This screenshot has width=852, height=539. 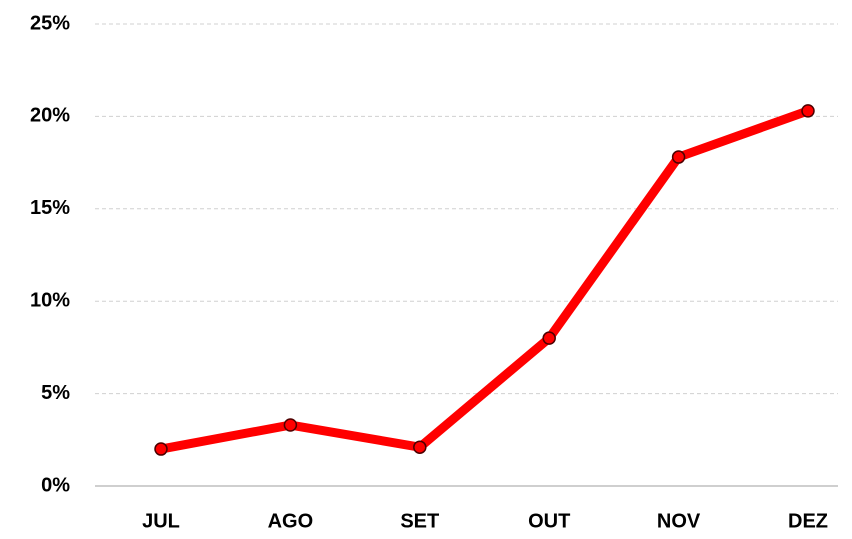 What do you see at coordinates (291, 521) in the screenshot?
I see `x-tick-label: AGO` at bounding box center [291, 521].